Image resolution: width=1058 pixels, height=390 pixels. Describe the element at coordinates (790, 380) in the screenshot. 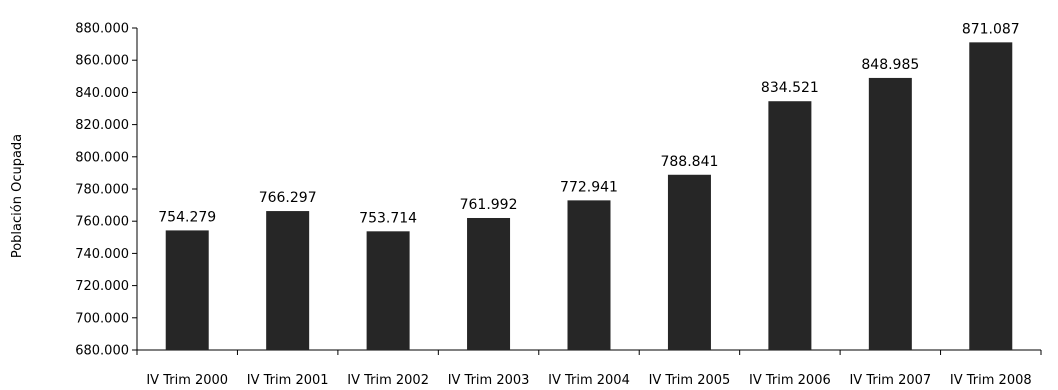

I see `x-tick-label: IV Trim 2006` at that location.